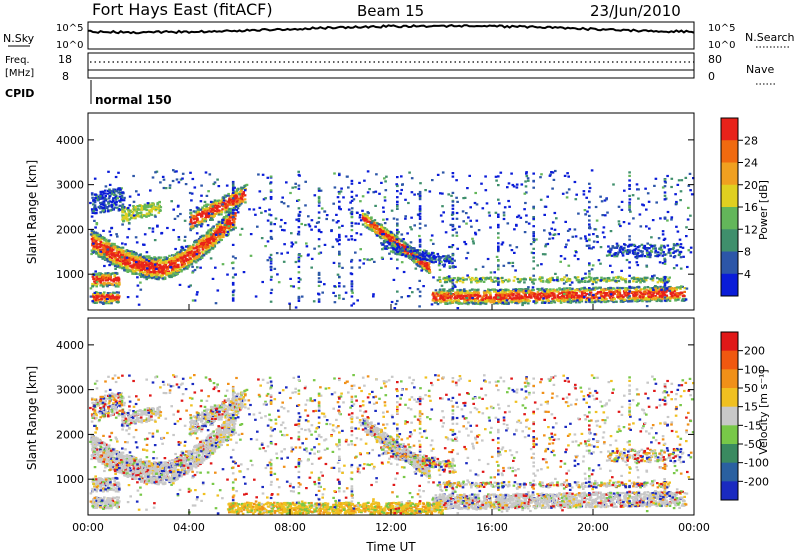 This screenshot has height=554, width=800. What do you see at coordinates (721, 45) in the screenshot?
I see `noise-tick-low-right: 10^0` at bounding box center [721, 45].